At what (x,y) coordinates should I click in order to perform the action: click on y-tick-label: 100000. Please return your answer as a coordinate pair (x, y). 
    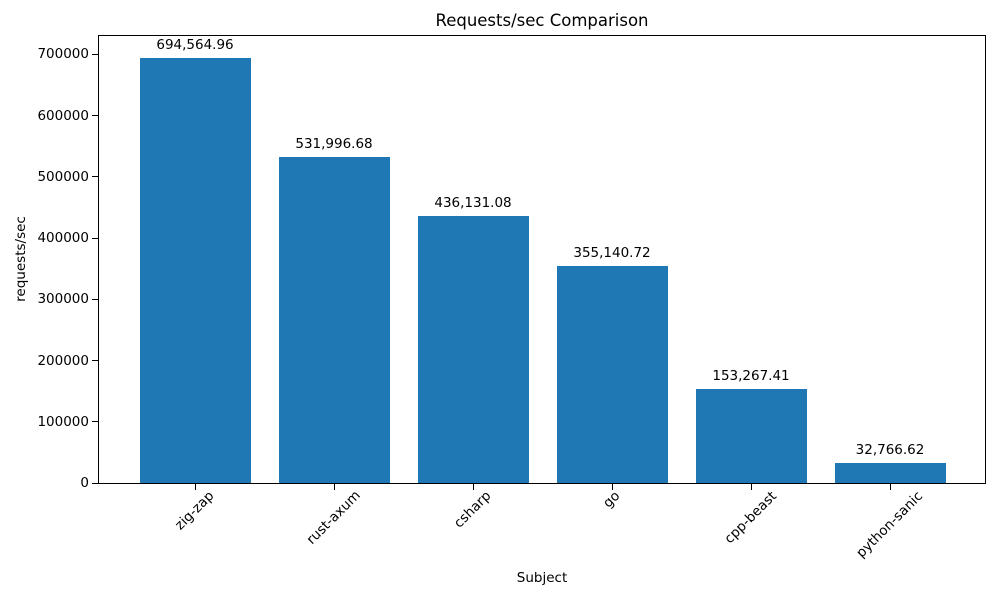
    Looking at the image, I should click on (63, 421).